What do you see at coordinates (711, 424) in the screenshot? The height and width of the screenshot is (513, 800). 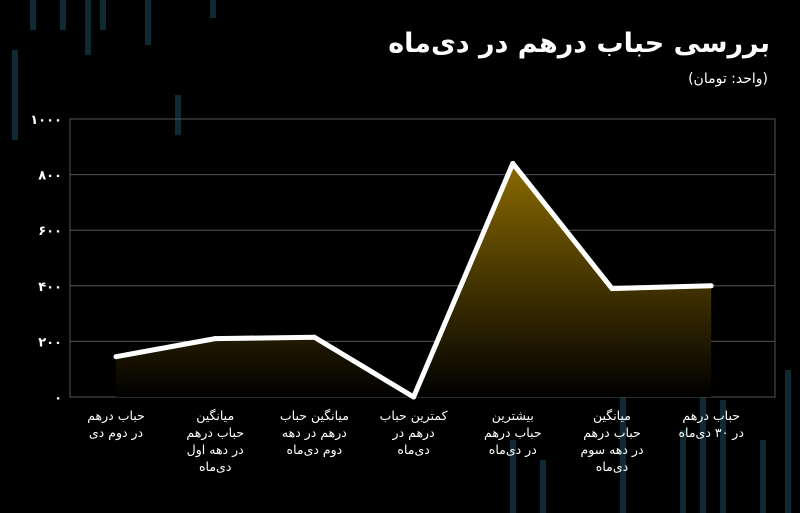 I see `x-tick-label: حباب درهم در ۳۰ دی‌ماه` at bounding box center [711, 424].